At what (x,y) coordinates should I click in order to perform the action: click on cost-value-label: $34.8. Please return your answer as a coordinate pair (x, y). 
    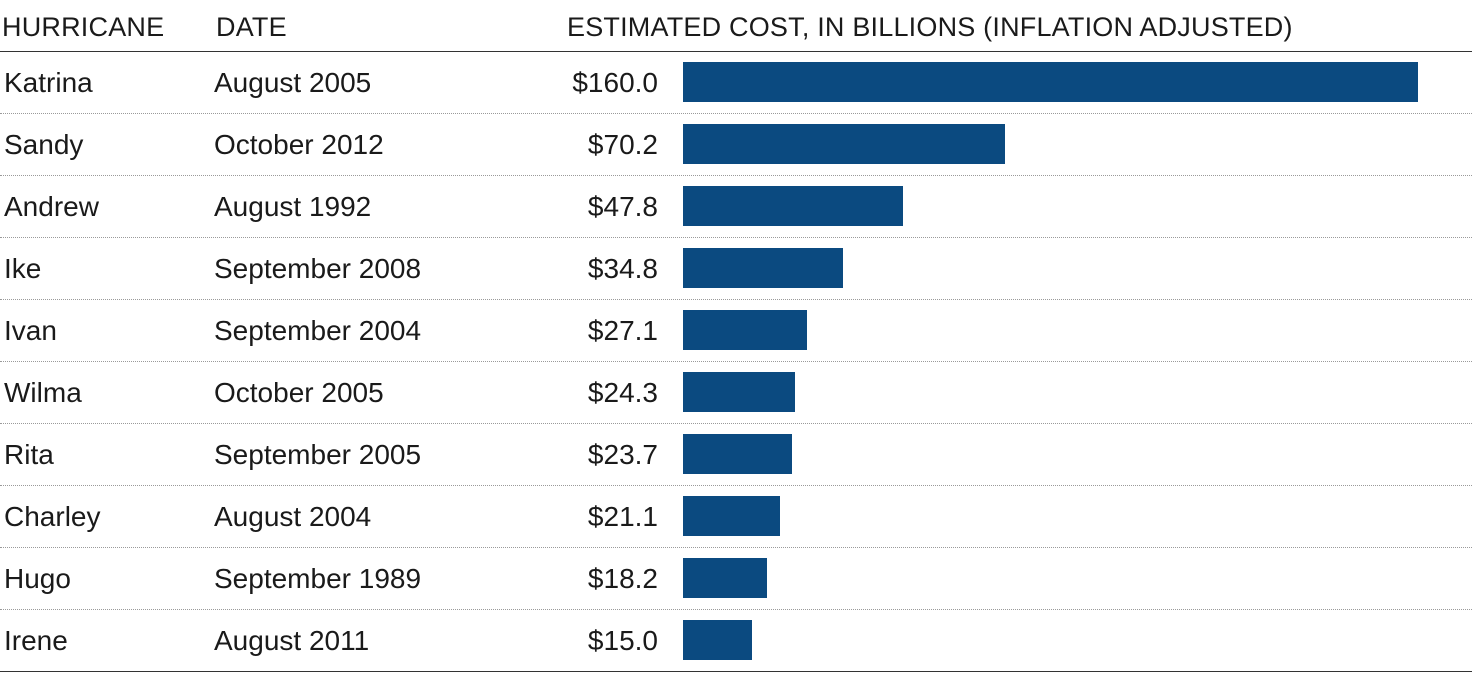
    Looking at the image, I should click on (622, 268).